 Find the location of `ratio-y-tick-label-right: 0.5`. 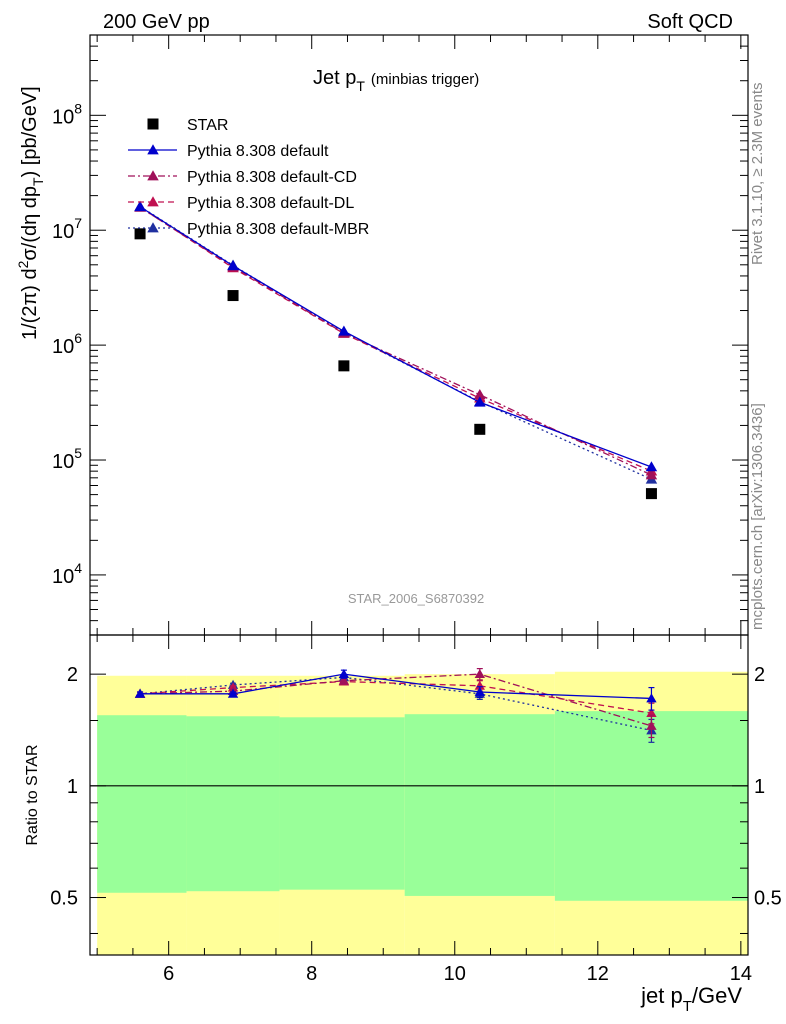

ratio-y-tick-label-right: 0.5 is located at coordinates (768, 899).